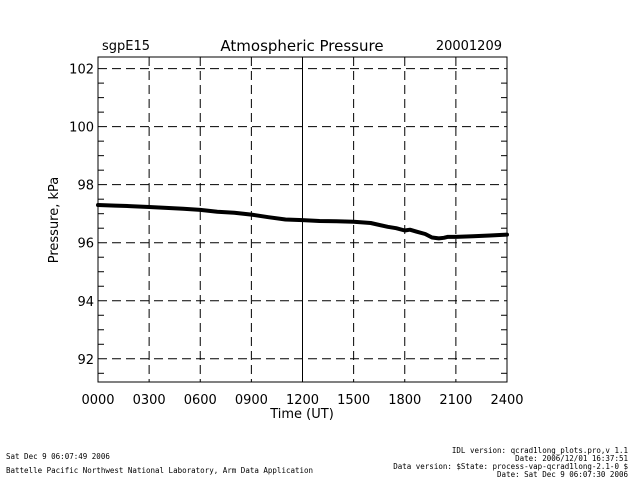 The width and height of the screenshot is (640, 480). Describe the element at coordinates (85, 186) in the screenshot. I see `y-tick-label: 98` at that location.